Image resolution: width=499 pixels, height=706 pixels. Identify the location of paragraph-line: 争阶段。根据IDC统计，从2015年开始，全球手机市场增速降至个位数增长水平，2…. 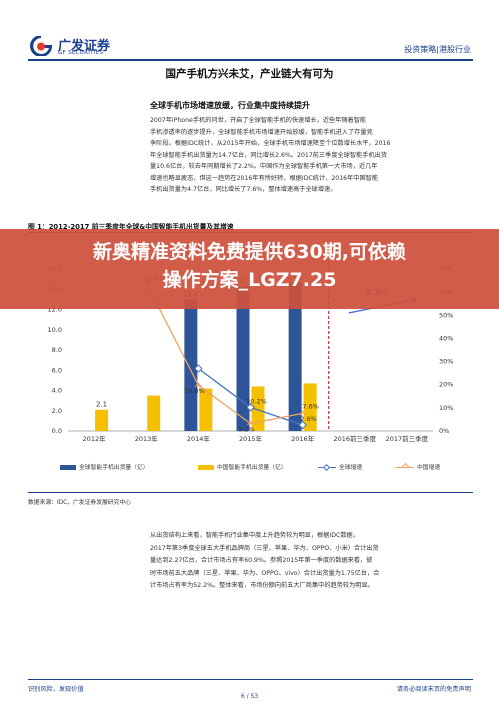
(270, 143).